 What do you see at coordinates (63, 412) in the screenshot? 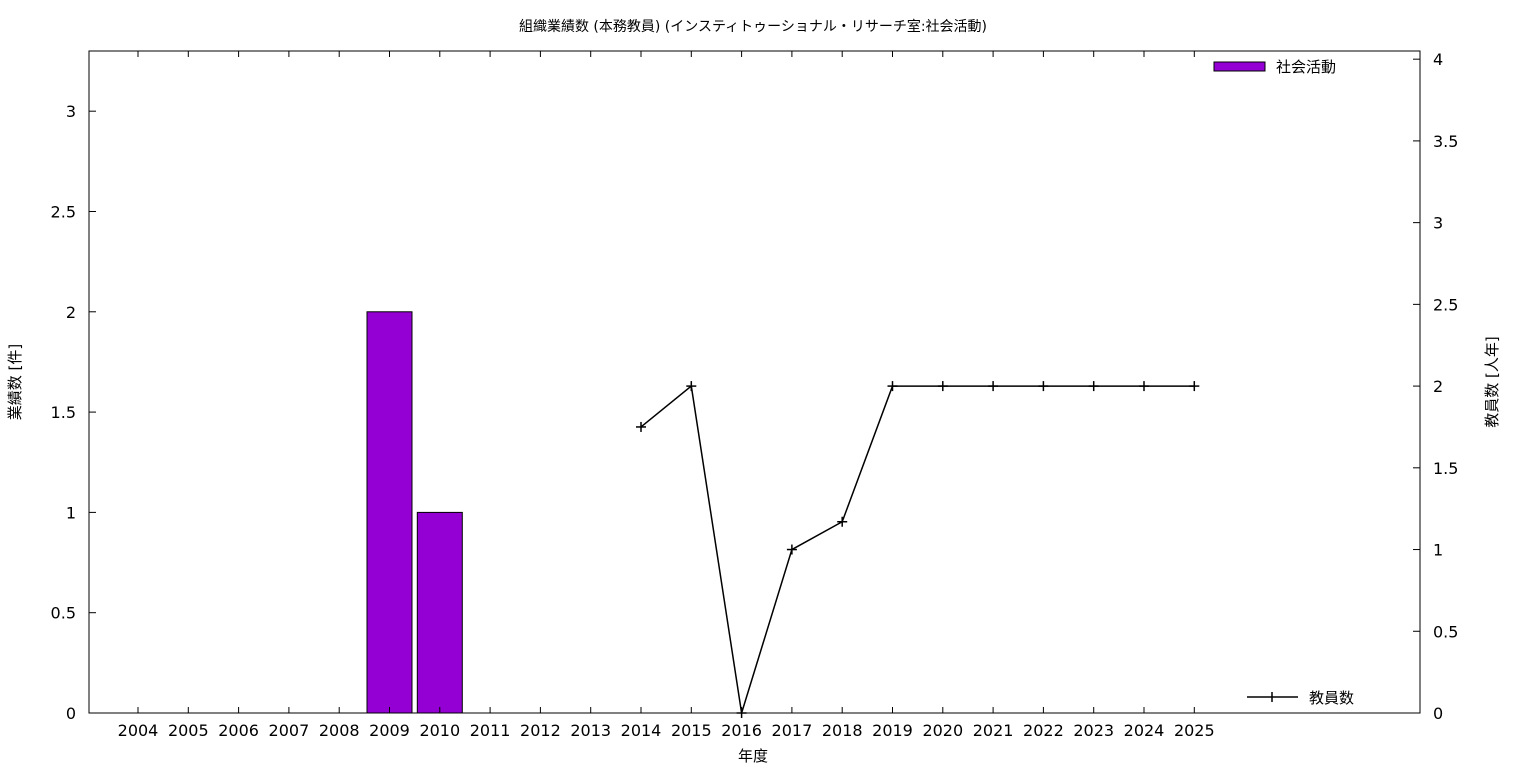
I see `y-tick-label: 1.5` at bounding box center [63, 412].